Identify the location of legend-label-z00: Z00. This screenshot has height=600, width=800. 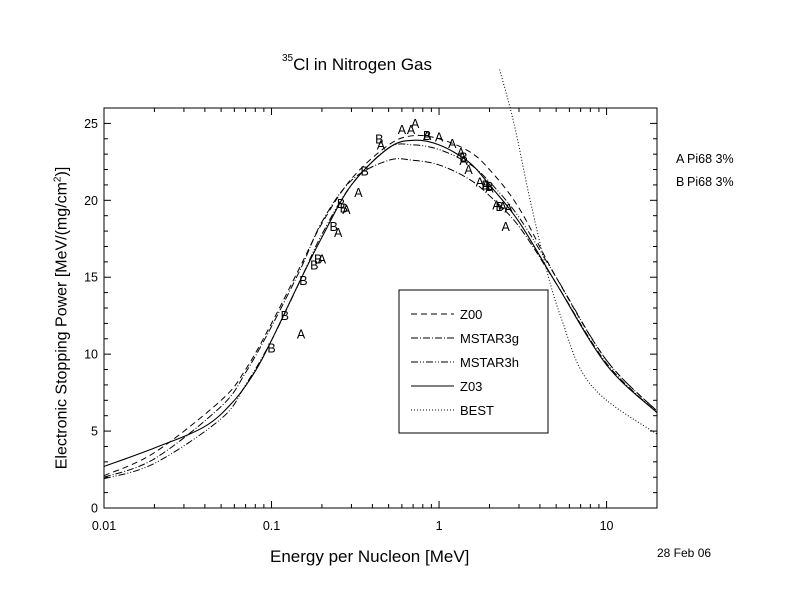
(471, 314).